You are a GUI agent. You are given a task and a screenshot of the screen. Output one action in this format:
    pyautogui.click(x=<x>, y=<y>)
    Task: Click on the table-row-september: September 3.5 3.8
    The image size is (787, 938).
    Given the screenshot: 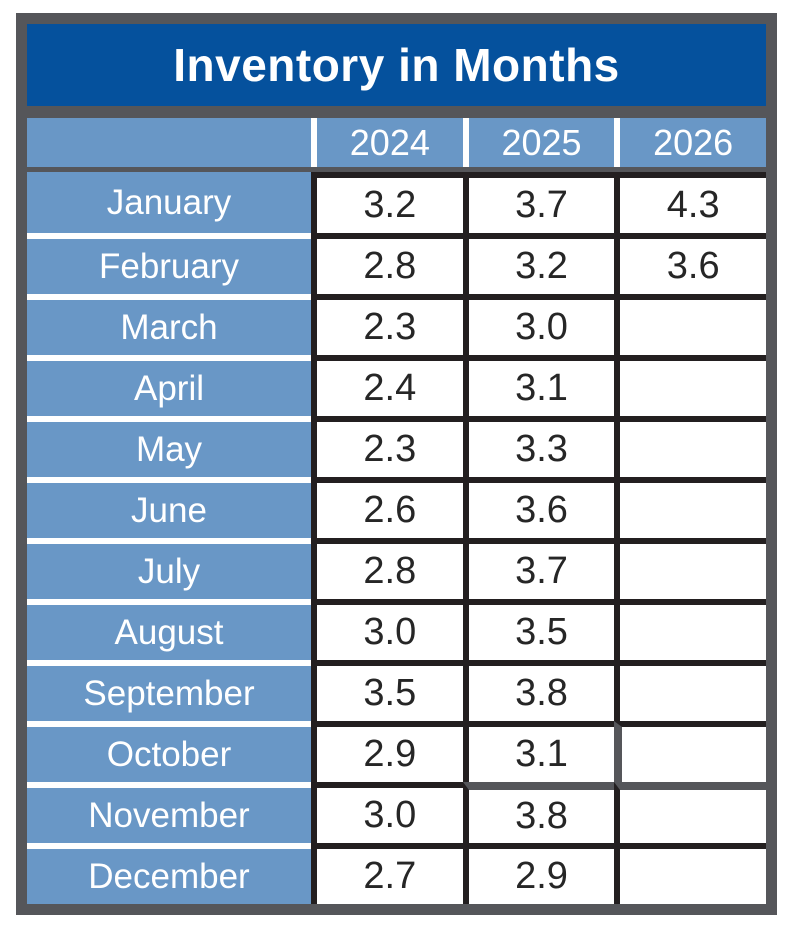 What is the action you would take?
    pyautogui.click(x=396, y=690)
    